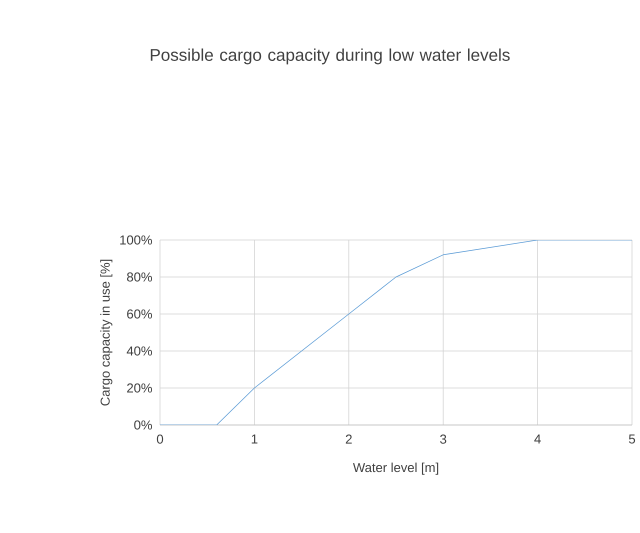  I want to click on y-tick-label: 80%, so click(139, 277).